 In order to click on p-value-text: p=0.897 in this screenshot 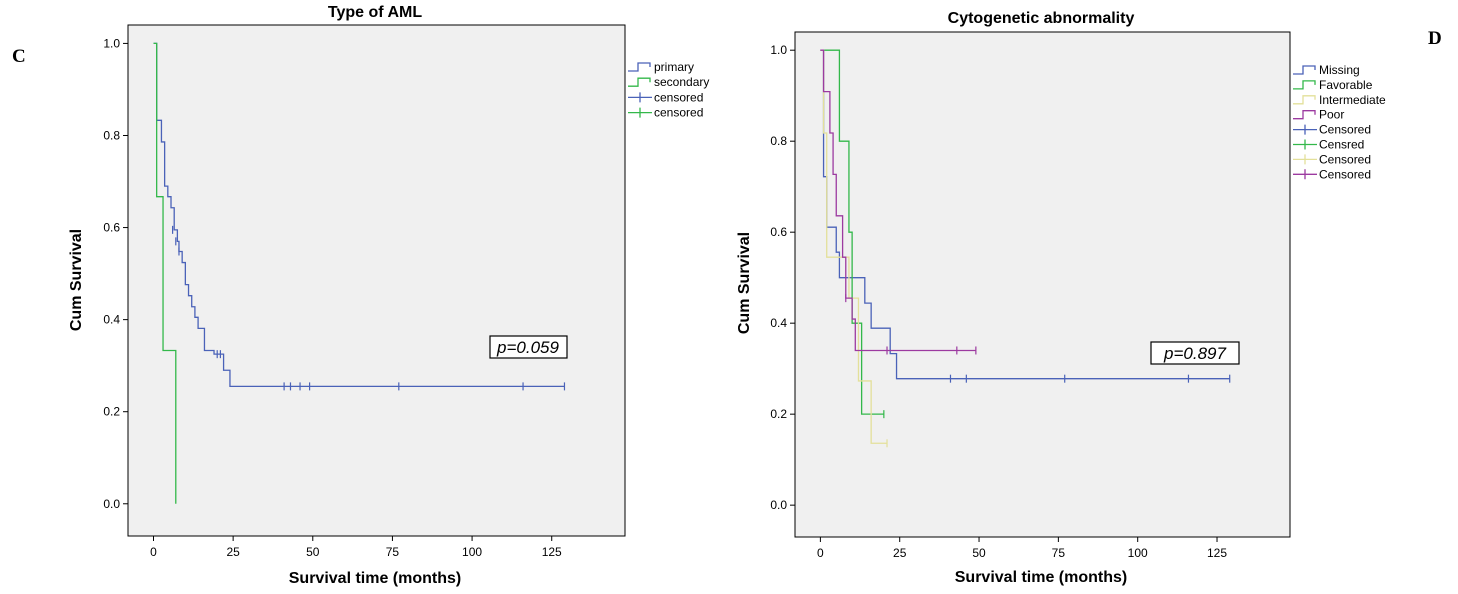, I will do `click(1194, 353)`.